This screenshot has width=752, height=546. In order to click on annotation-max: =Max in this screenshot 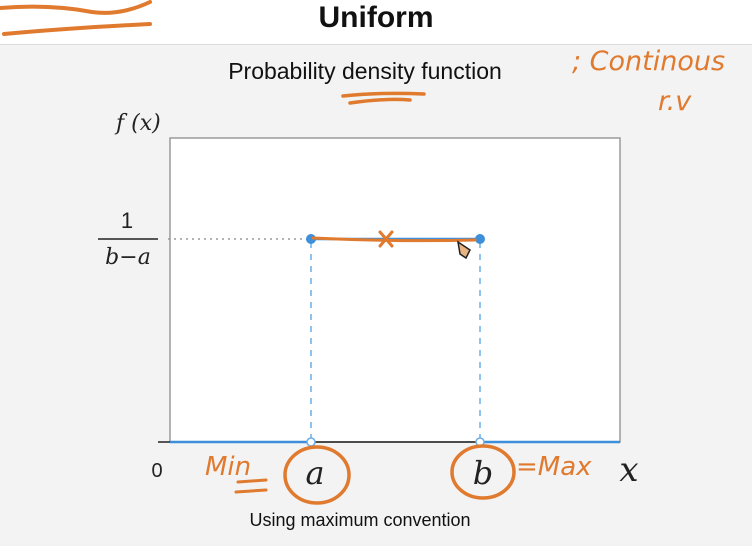, I will do `click(554, 467)`.